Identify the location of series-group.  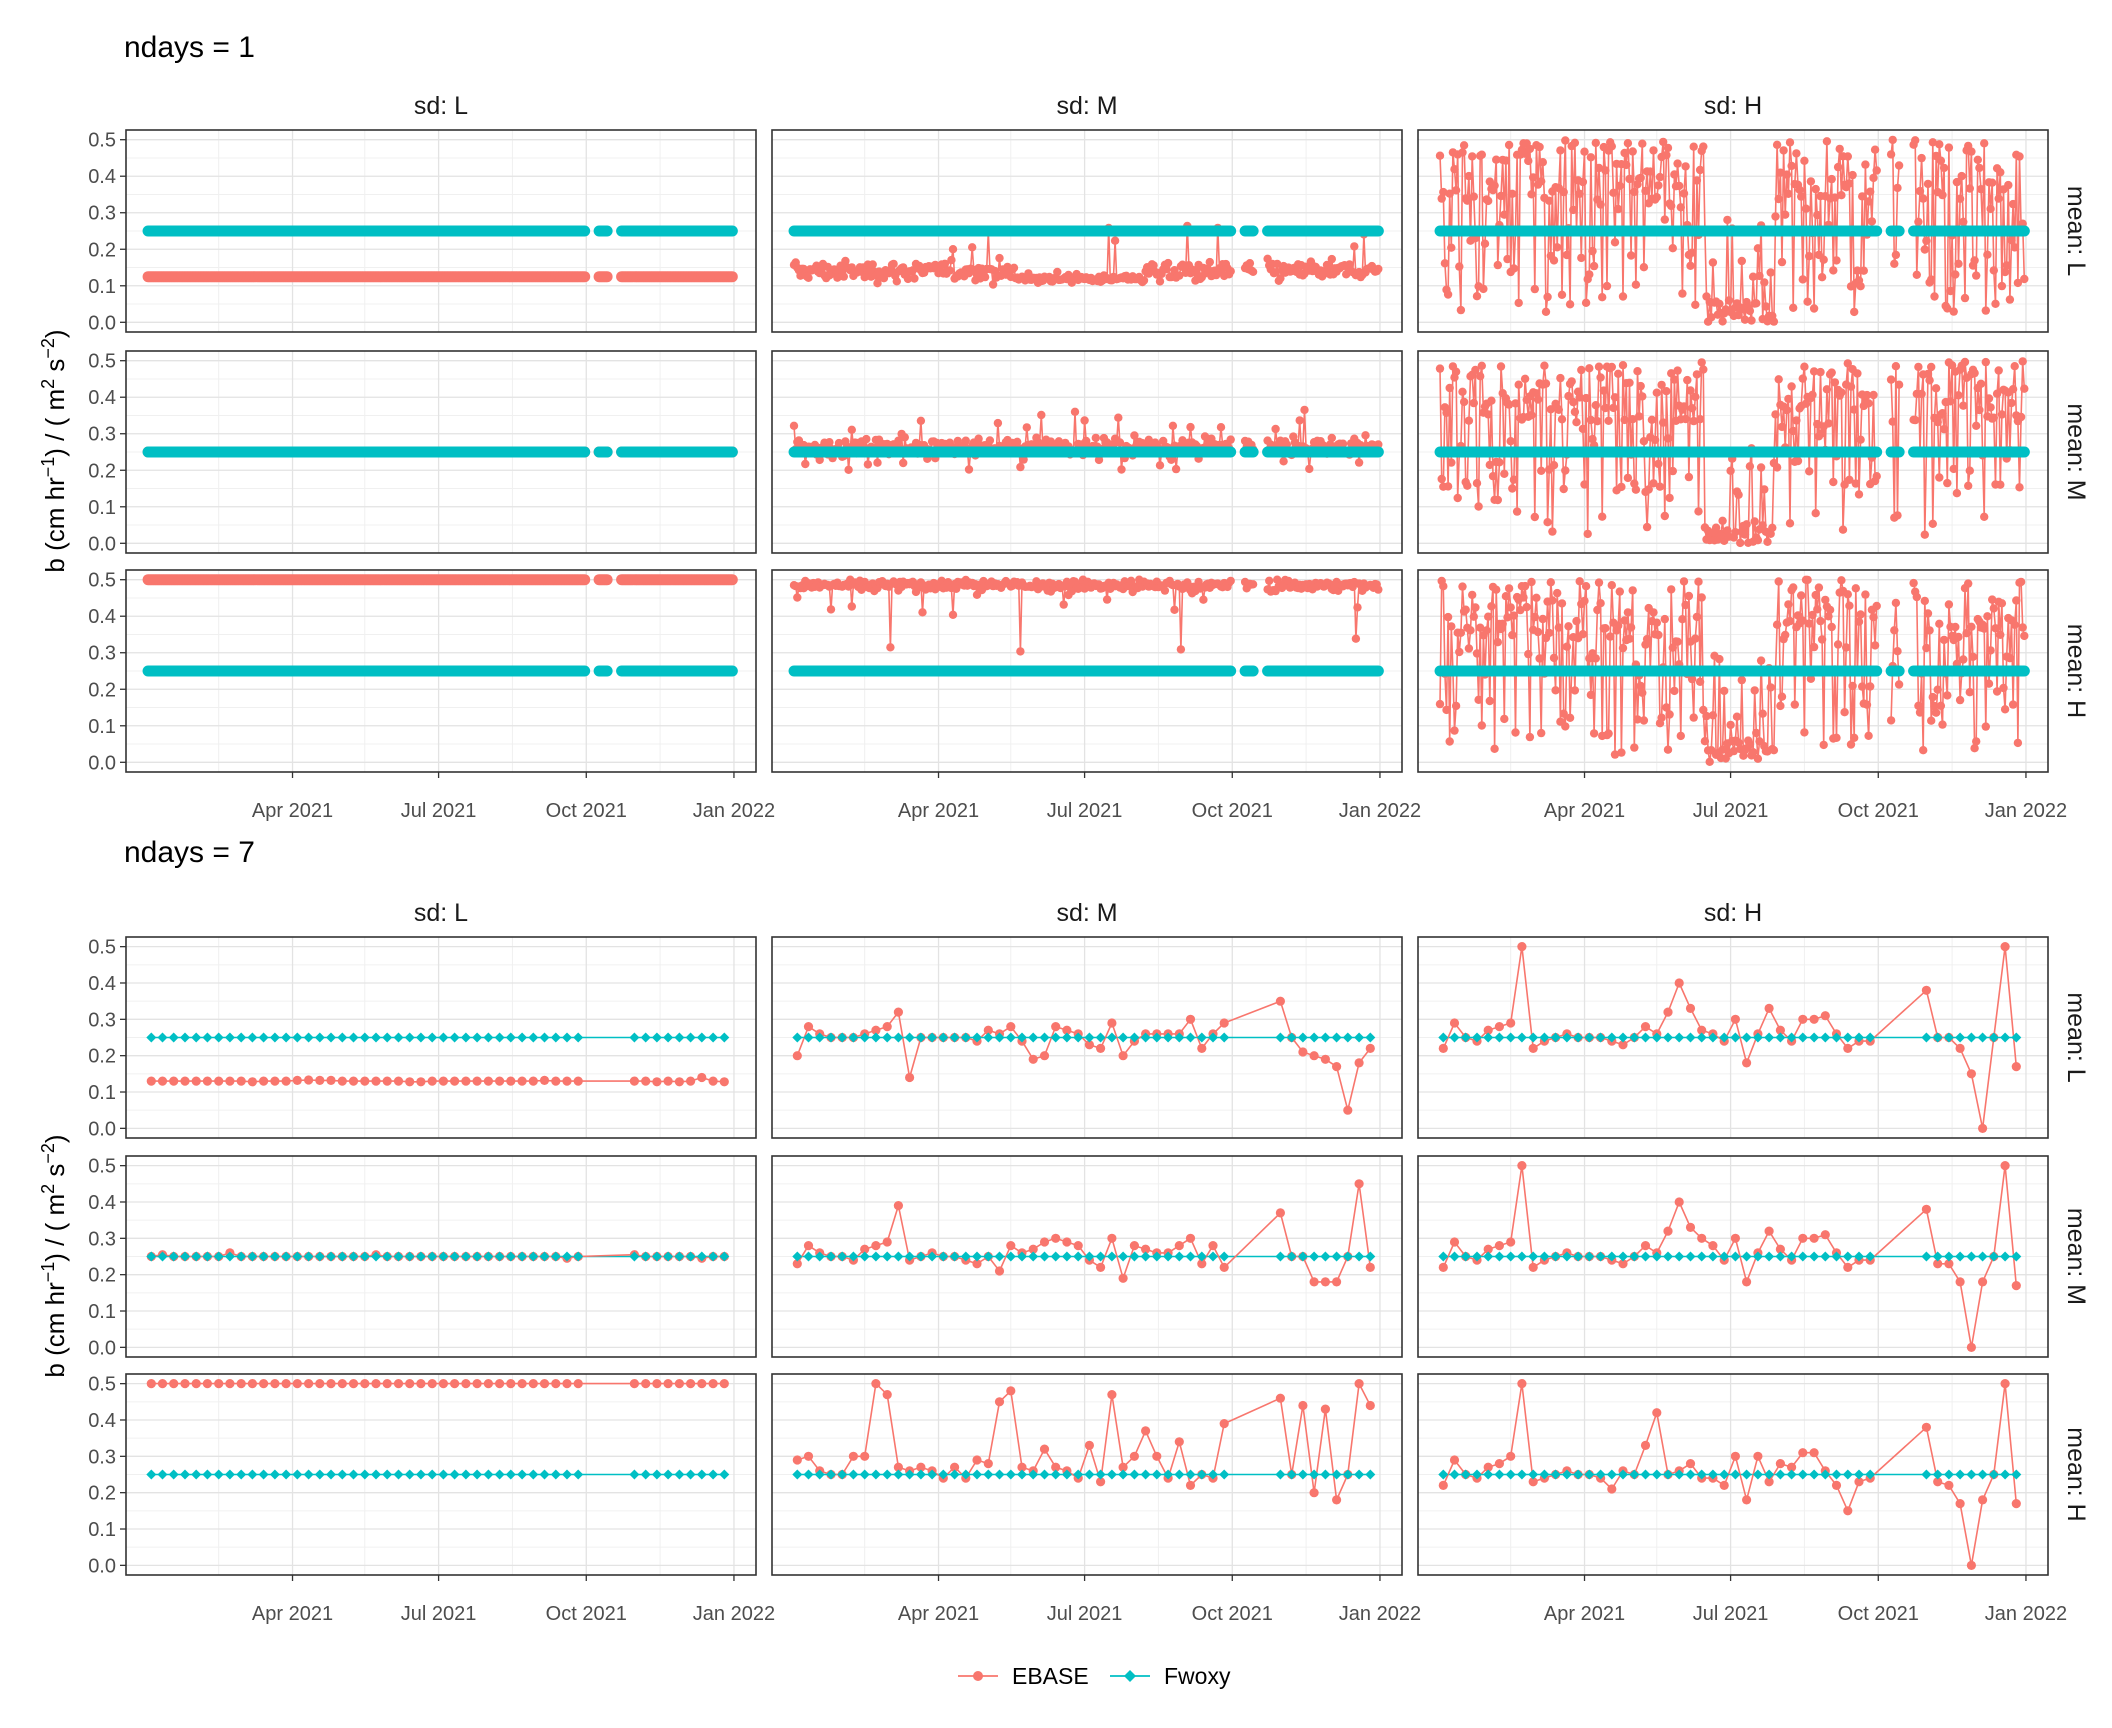
(438, 1429).